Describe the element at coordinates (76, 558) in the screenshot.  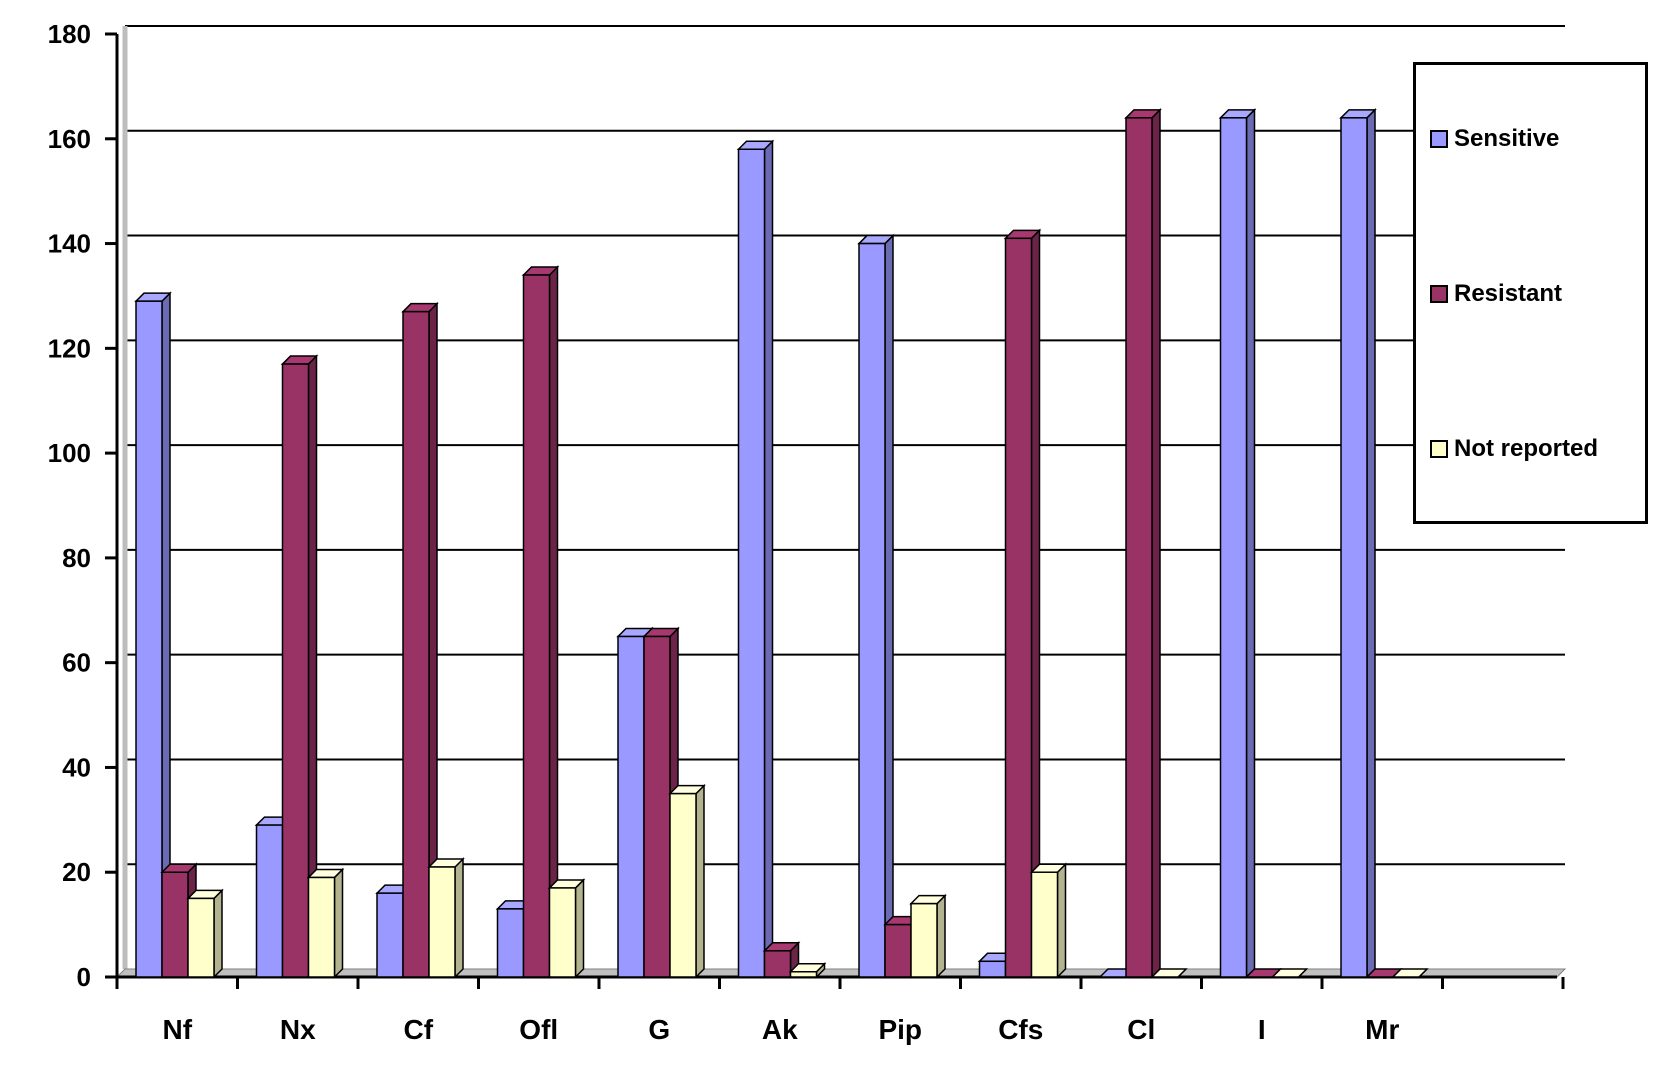
I see `y-tick-label: 80` at that location.